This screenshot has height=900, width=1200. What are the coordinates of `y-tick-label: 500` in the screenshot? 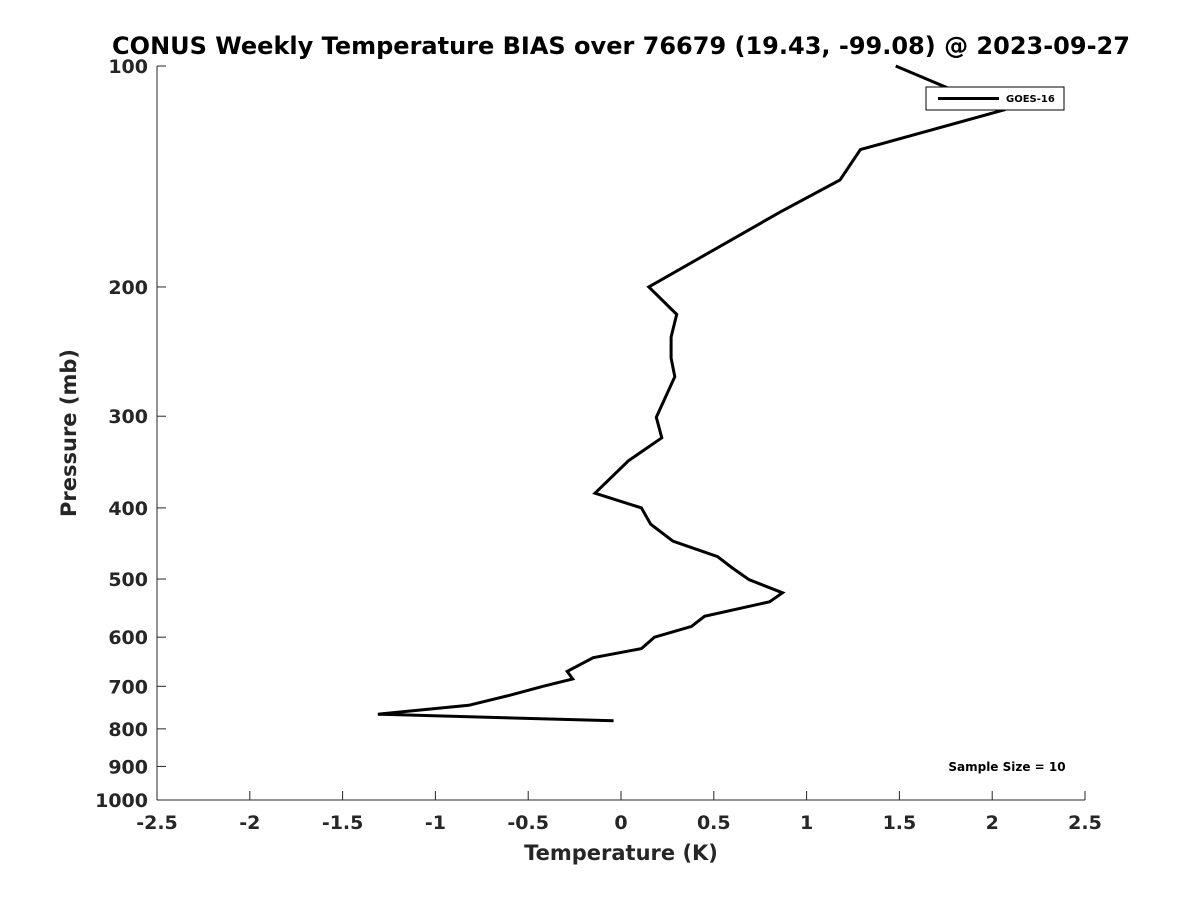 It's located at (128, 580).